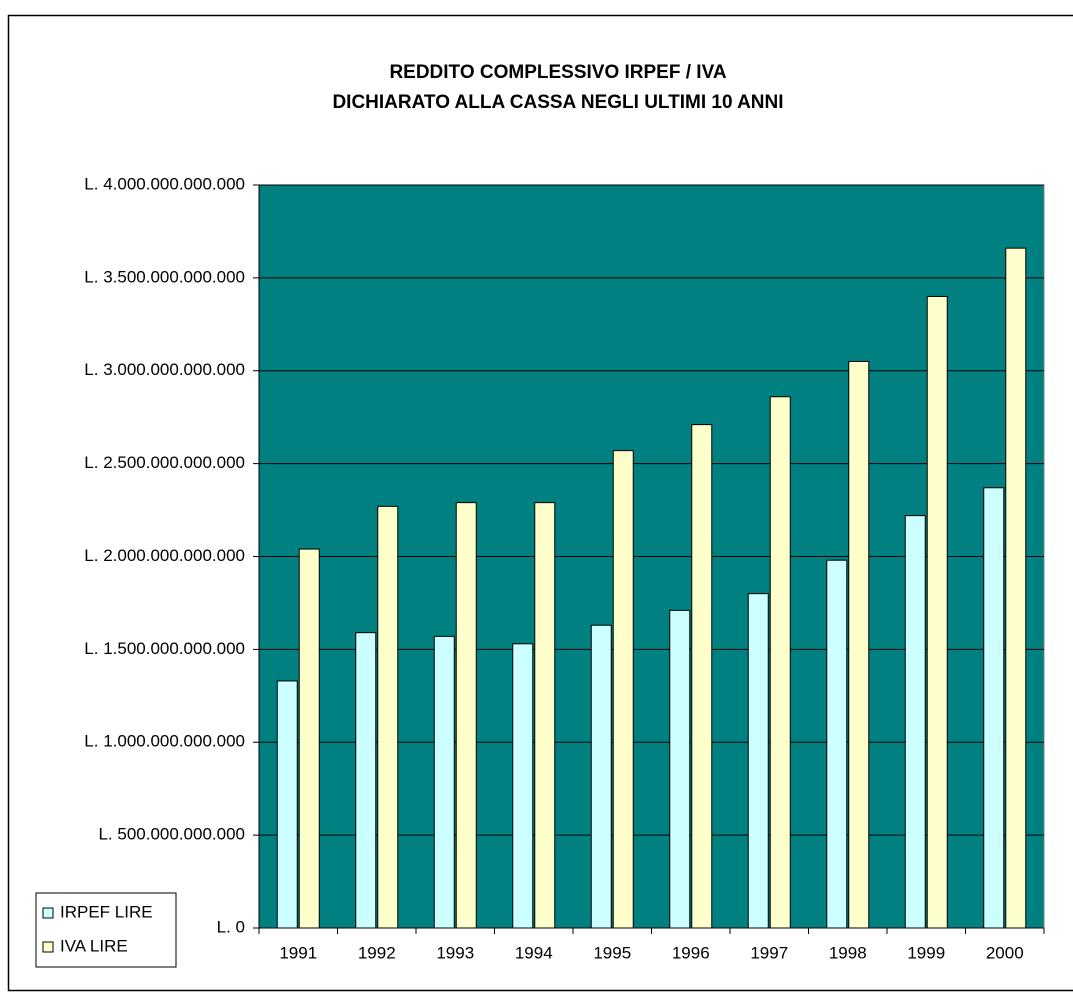  What do you see at coordinates (926, 952) in the screenshot?
I see `x-tick-label: 1999` at bounding box center [926, 952].